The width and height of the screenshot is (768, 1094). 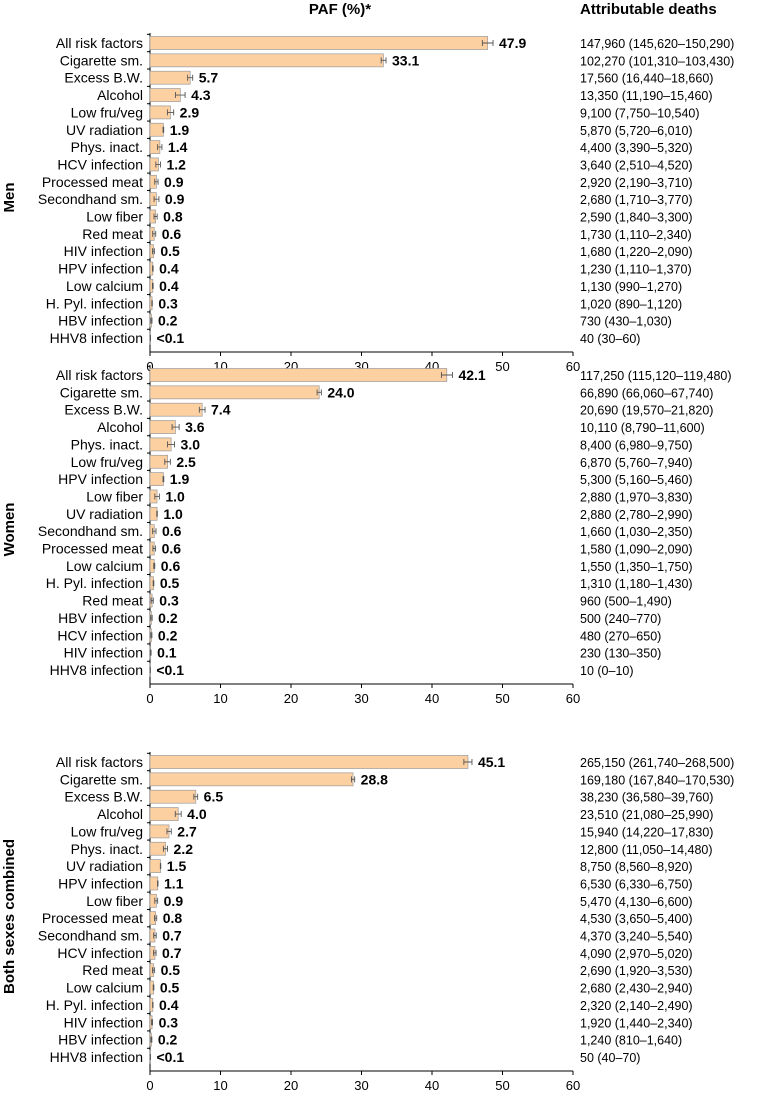 What do you see at coordinates (103, 797) in the screenshot?
I see `factor-label: Excess B.W.` at bounding box center [103, 797].